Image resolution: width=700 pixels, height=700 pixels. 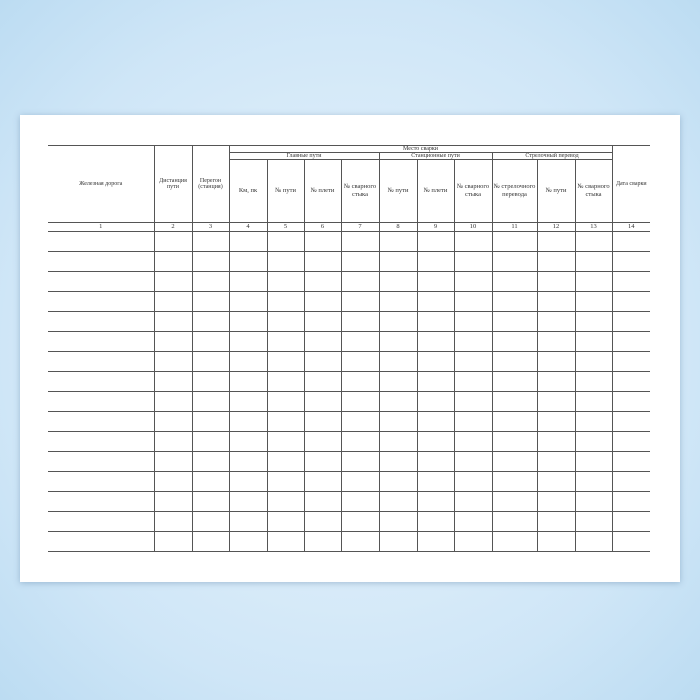 What do you see at coordinates (248, 227) in the screenshot?
I see `col-number: 4` at bounding box center [248, 227].